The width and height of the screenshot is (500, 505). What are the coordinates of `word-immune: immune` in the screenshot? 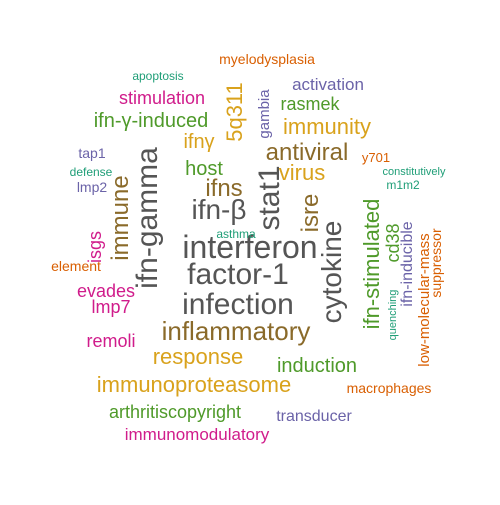 It's located at (120, 217).